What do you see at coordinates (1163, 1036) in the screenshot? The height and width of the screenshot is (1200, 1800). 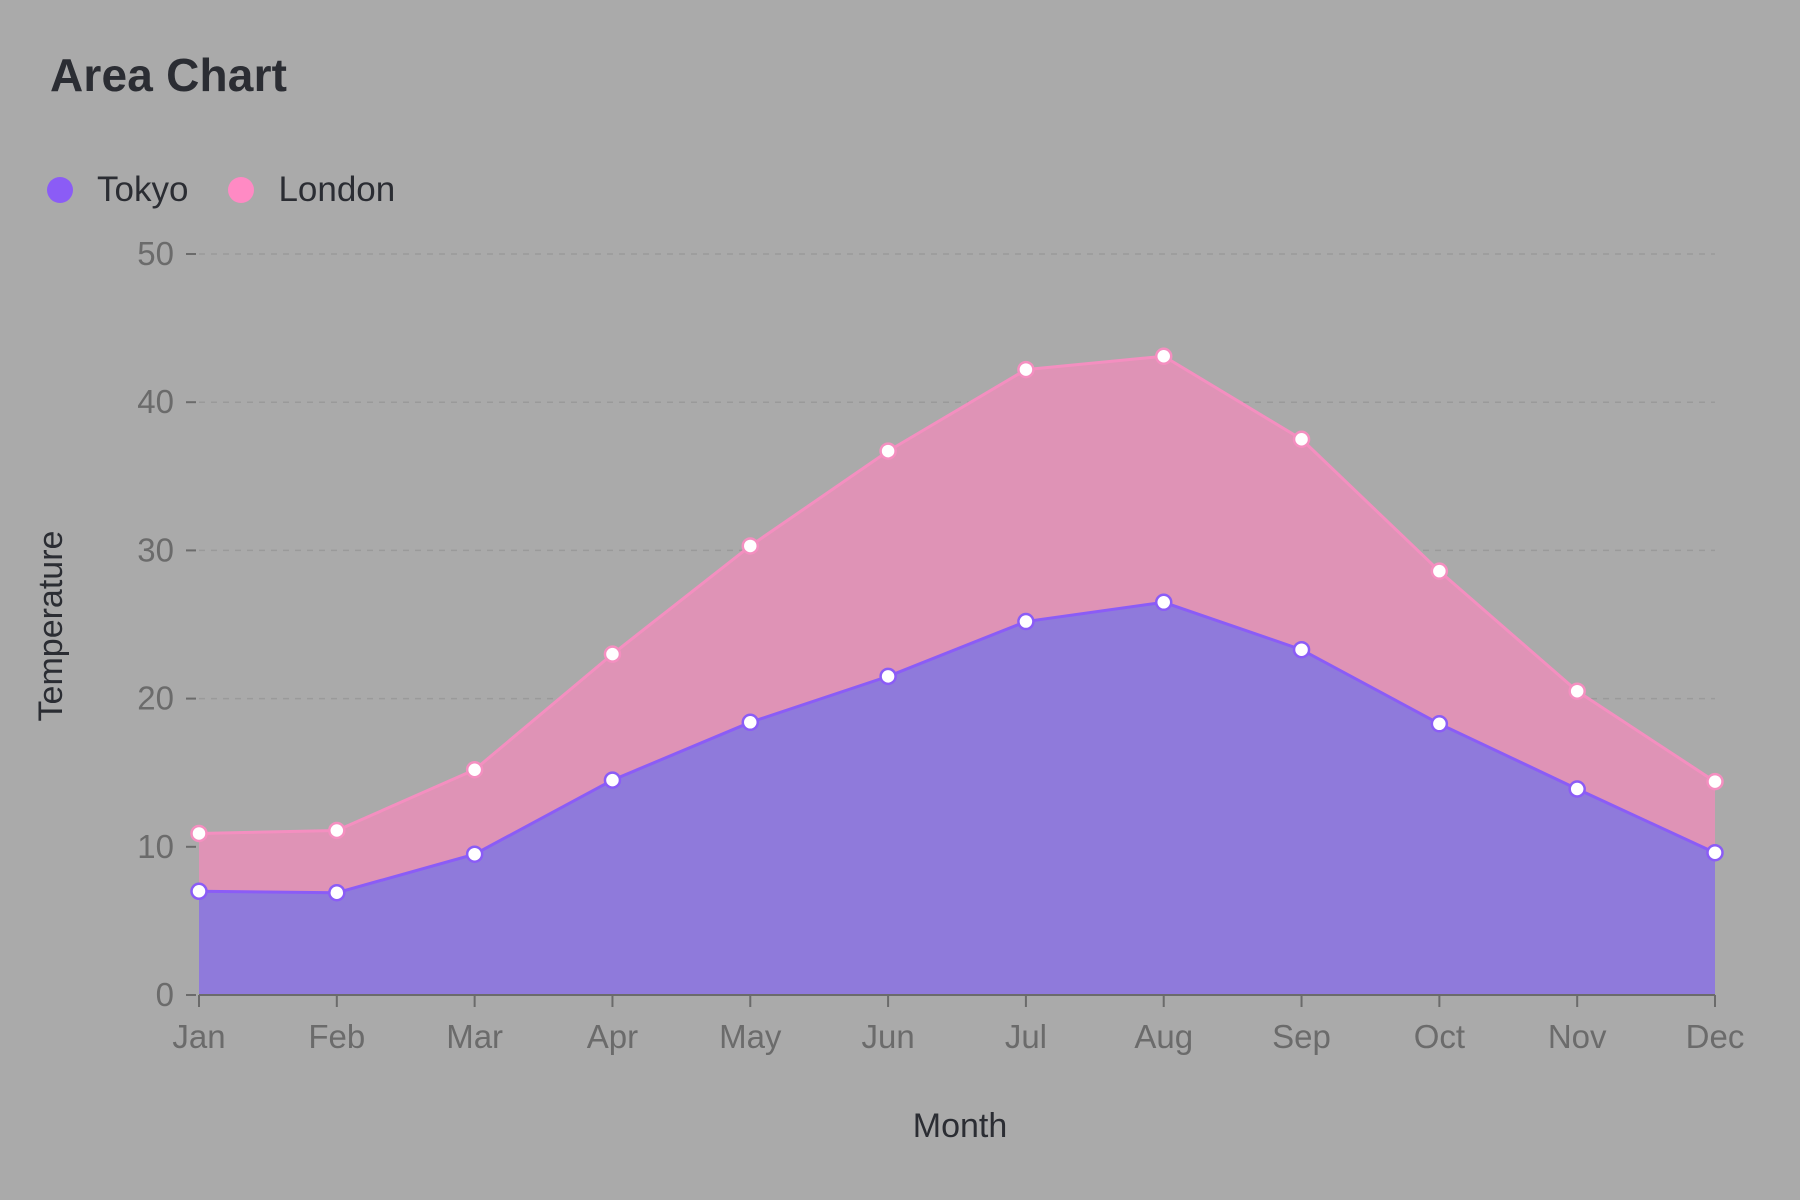 I see `x-tick-label: Aug` at bounding box center [1163, 1036].